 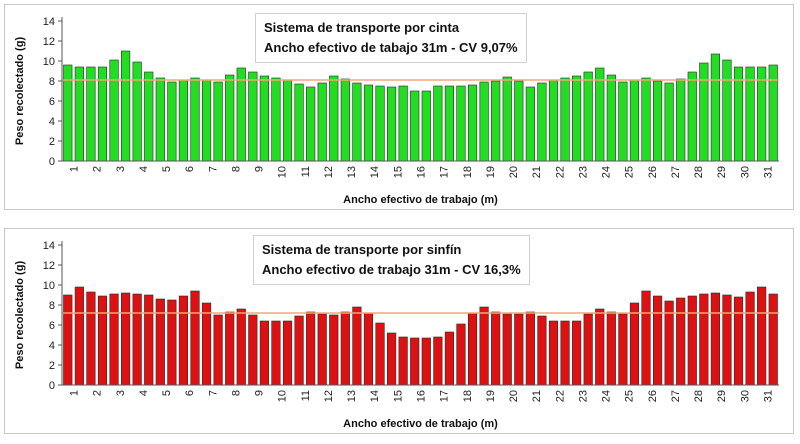 What do you see at coordinates (306, 171) in the screenshot?
I see `x-tick-label: 11` at bounding box center [306, 171].